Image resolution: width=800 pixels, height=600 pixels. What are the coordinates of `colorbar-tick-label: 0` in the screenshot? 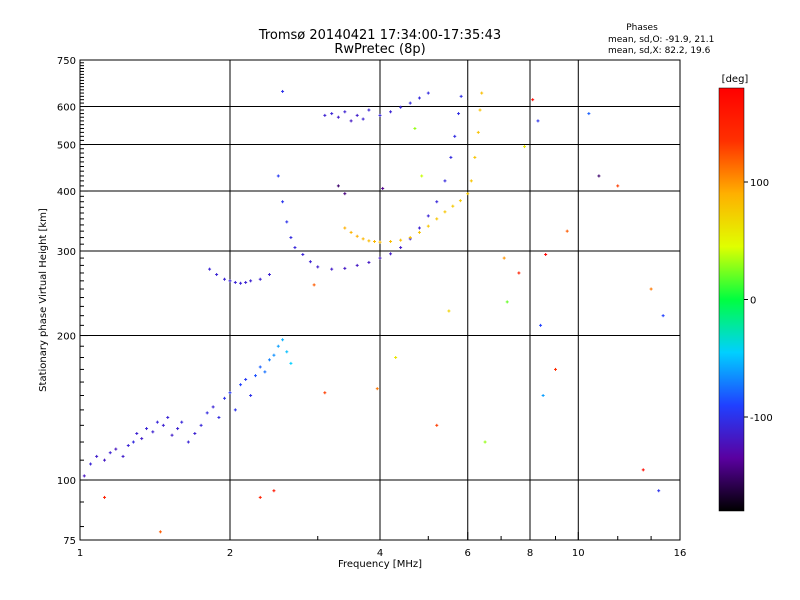 It's located at (753, 301).